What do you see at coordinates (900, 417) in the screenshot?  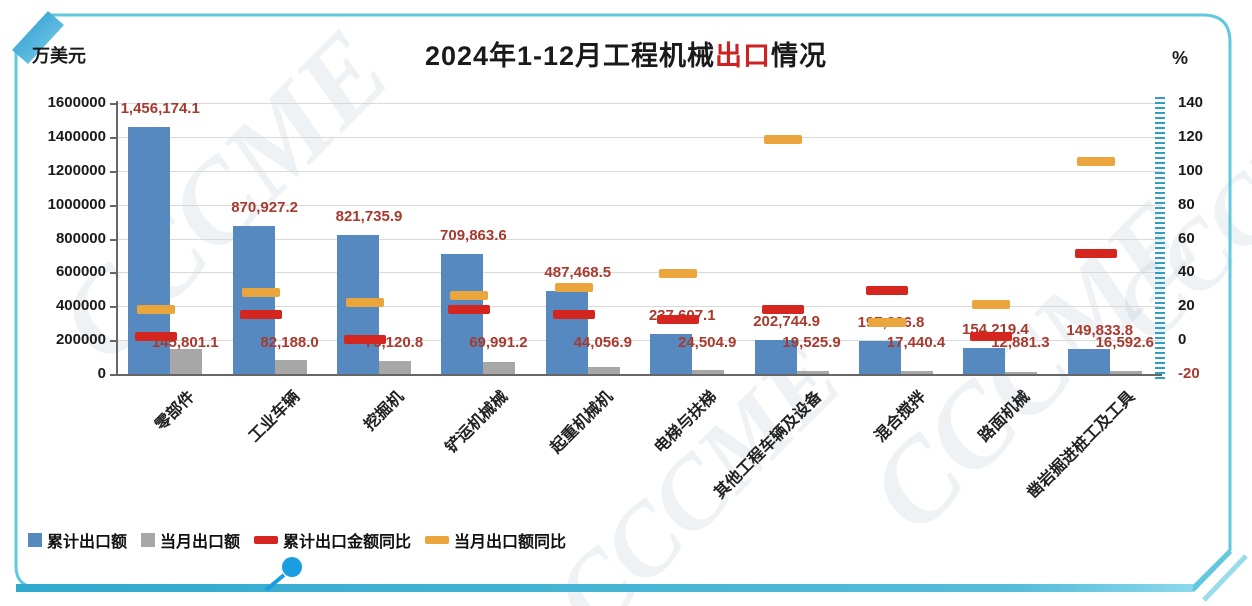 I see `category-label: 混合搅拌` at bounding box center [900, 417].